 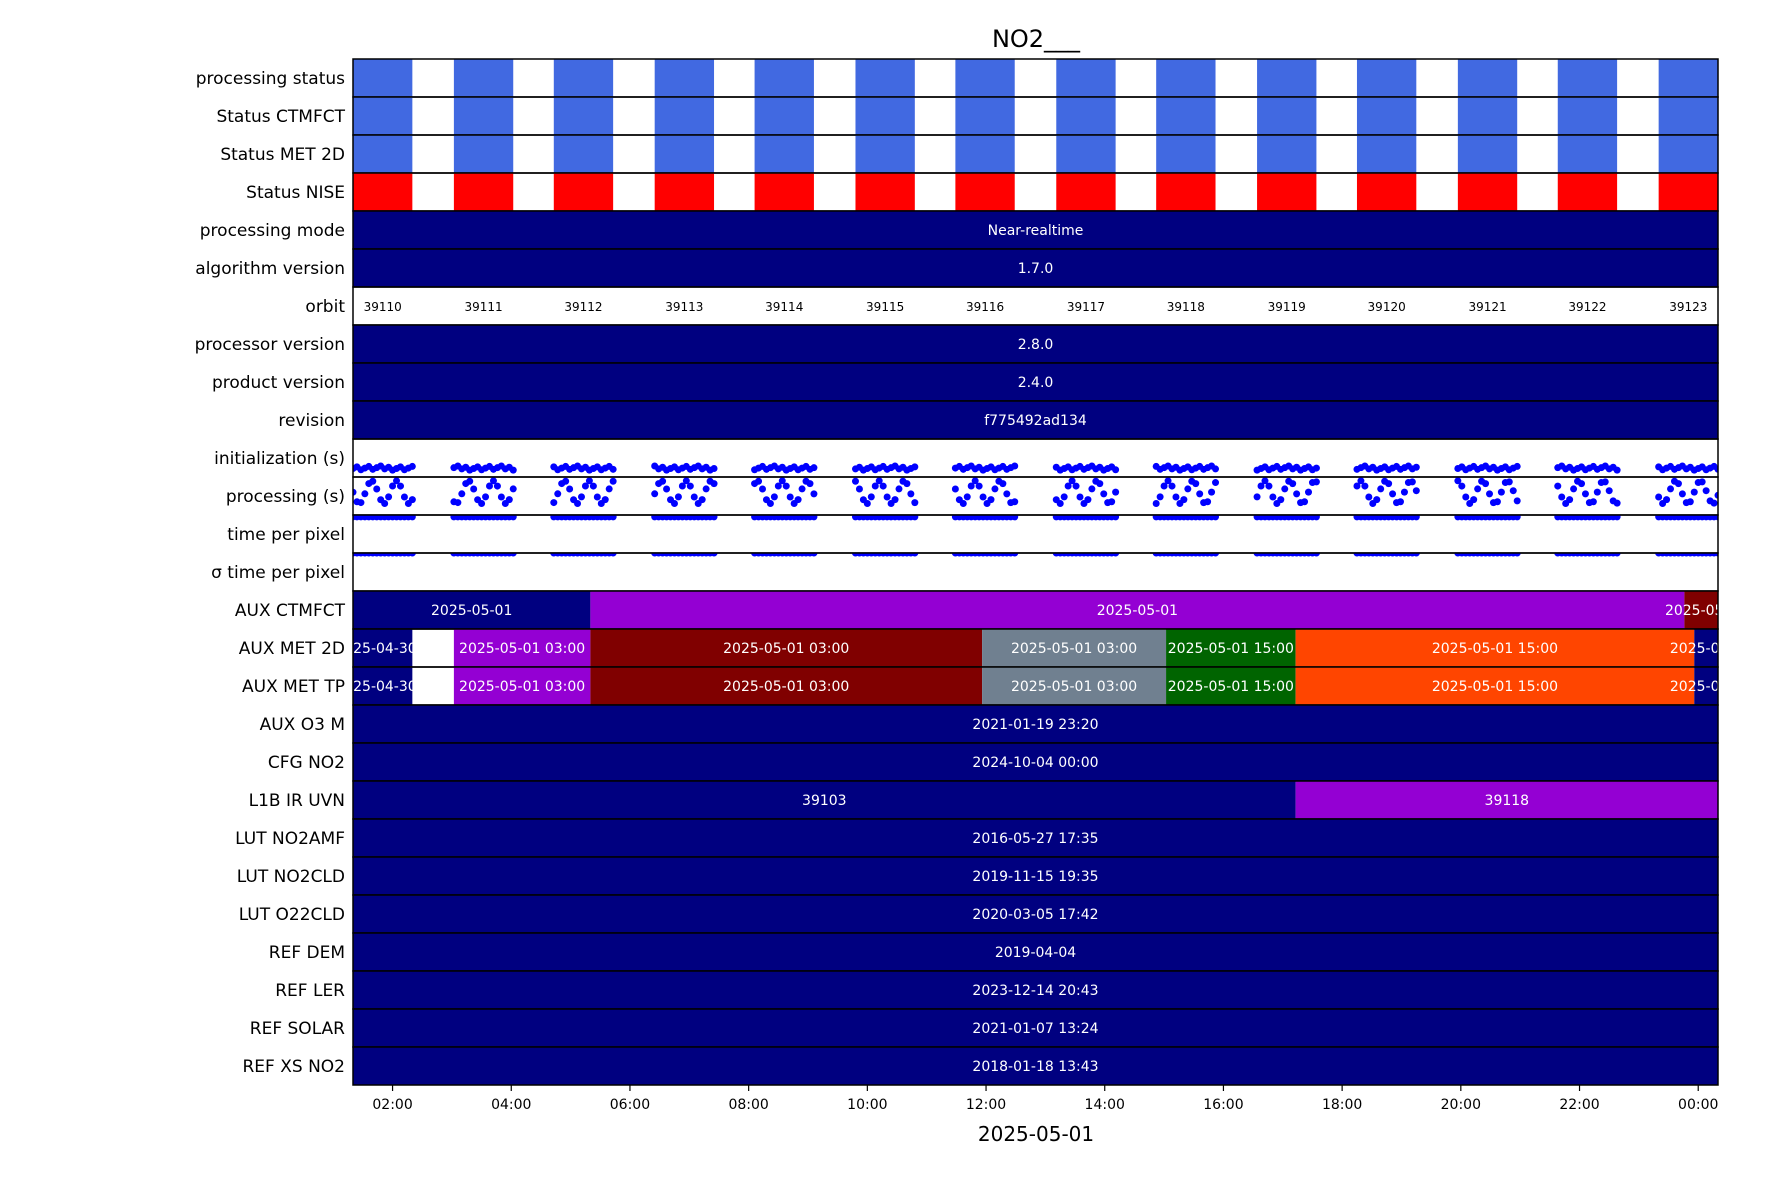 I want to click on row-content: Near-realtime, so click(x=1035, y=230).